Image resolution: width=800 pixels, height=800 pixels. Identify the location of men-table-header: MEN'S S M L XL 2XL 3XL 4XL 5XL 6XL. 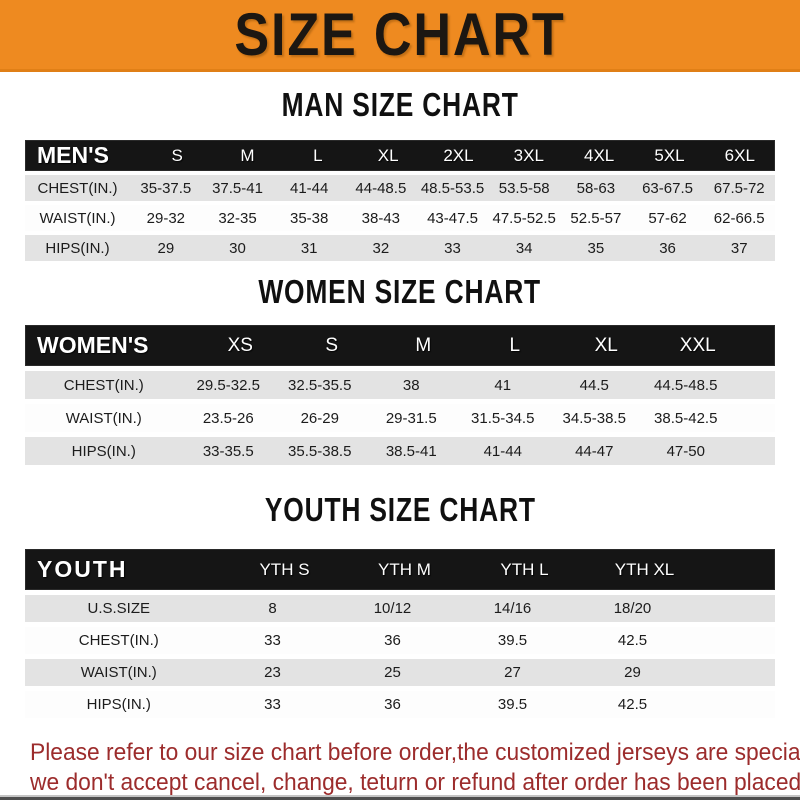
(400, 155).